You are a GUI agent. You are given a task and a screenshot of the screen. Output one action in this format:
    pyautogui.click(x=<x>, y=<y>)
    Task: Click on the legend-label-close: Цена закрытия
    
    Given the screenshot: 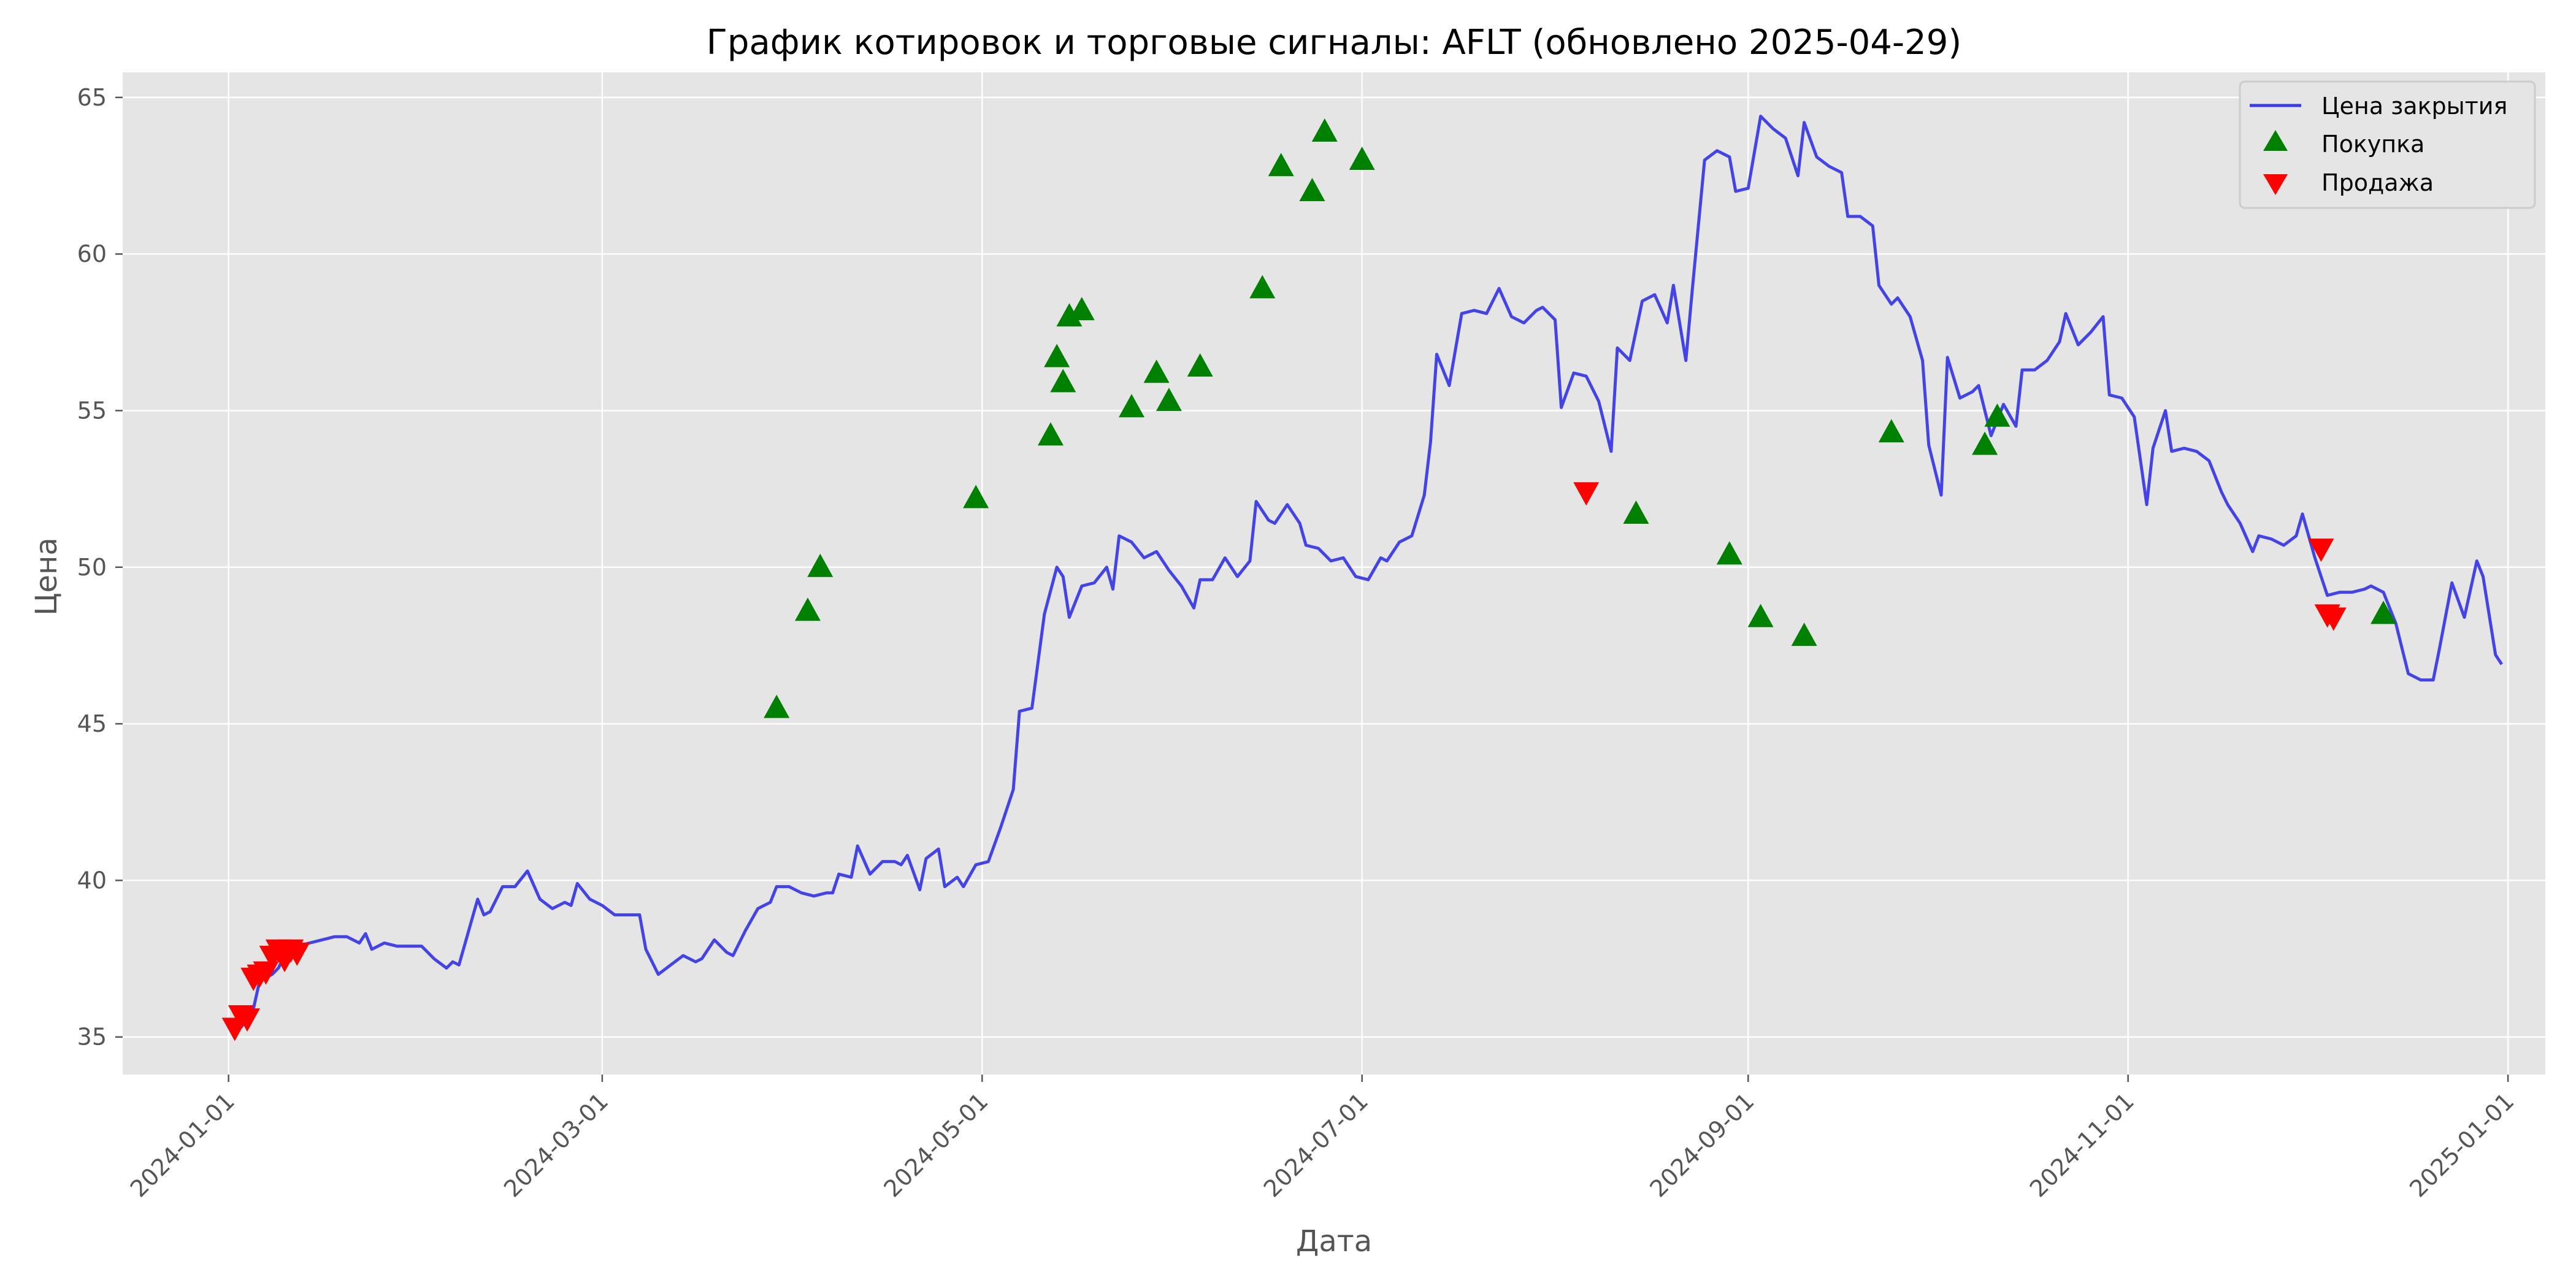 What is the action you would take?
    pyautogui.click(x=2414, y=106)
    